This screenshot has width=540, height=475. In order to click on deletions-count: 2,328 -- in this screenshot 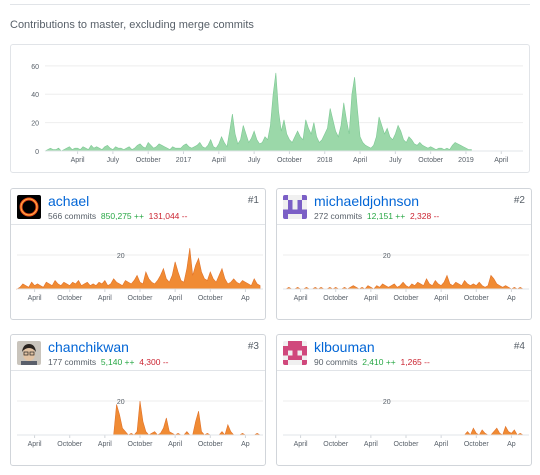, I will do `click(424, 216)`.